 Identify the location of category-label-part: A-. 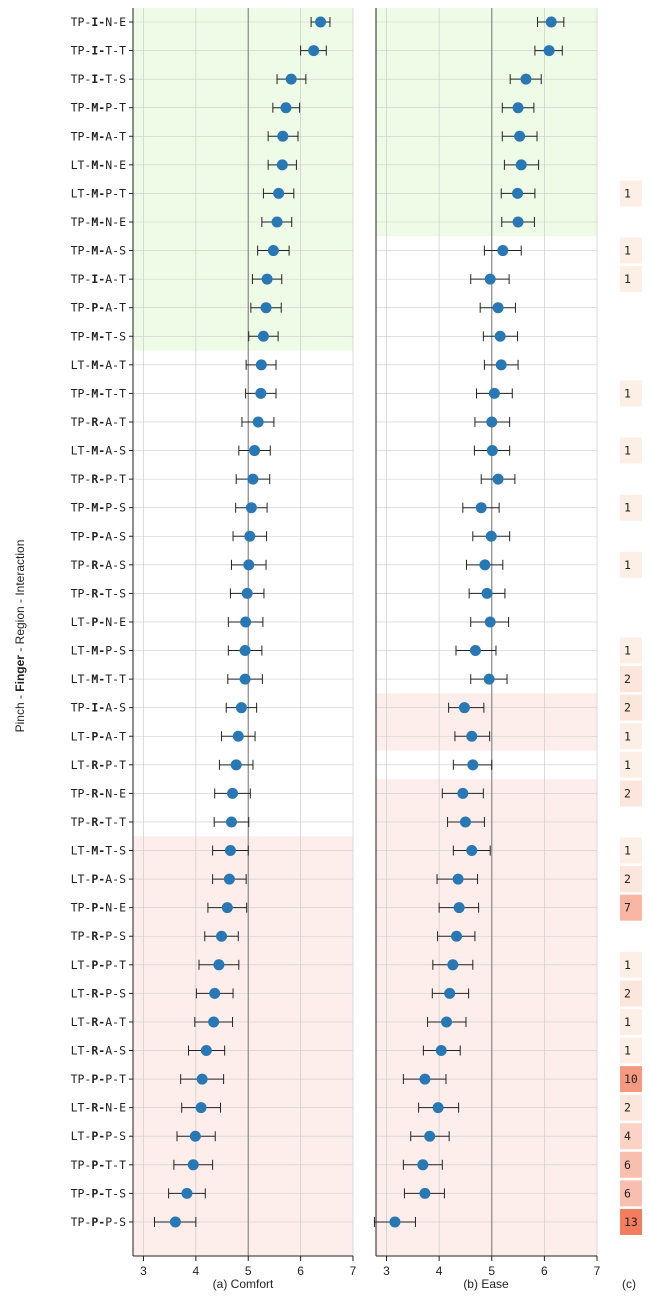
(112, 308).